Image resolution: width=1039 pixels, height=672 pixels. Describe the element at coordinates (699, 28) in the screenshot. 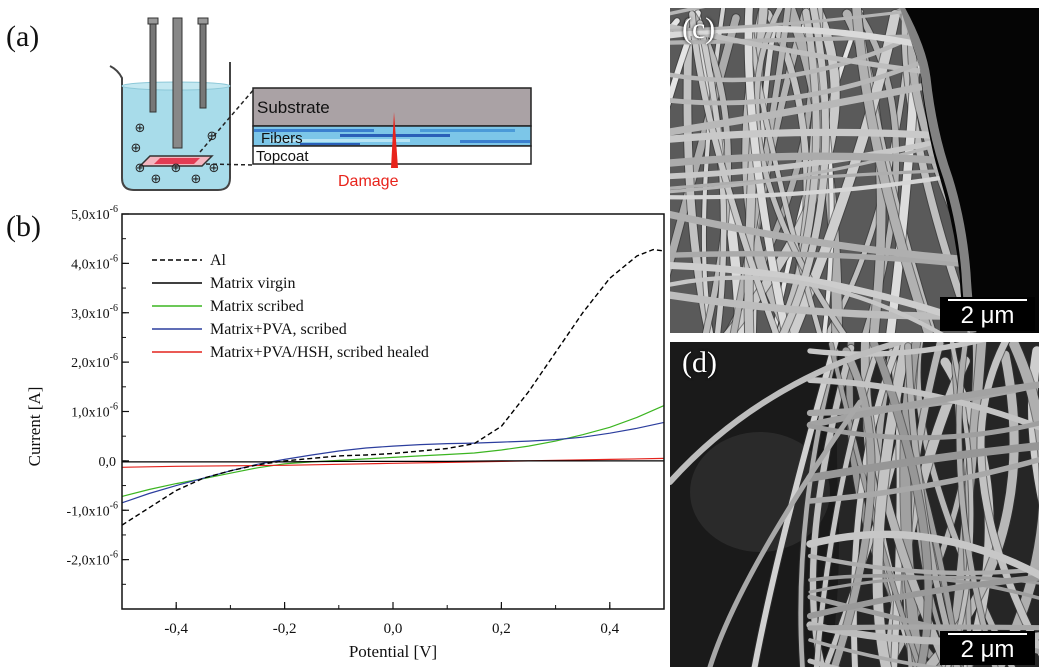

I see `panel-c-label: (c)` at that location.